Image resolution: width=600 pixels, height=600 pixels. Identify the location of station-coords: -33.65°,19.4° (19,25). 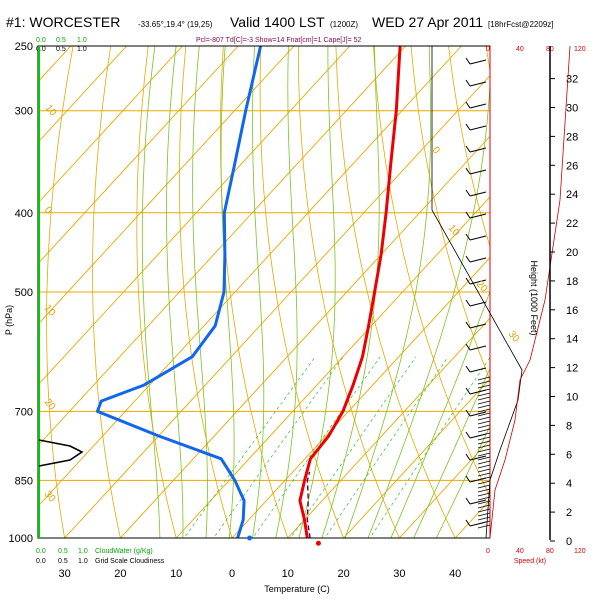
(175, 24).